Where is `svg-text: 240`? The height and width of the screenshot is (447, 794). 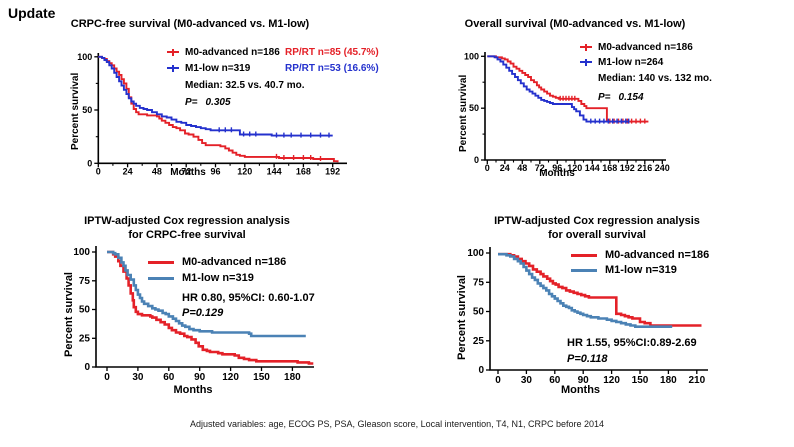
svg-text: 240 is located at coordinates (662, 168).